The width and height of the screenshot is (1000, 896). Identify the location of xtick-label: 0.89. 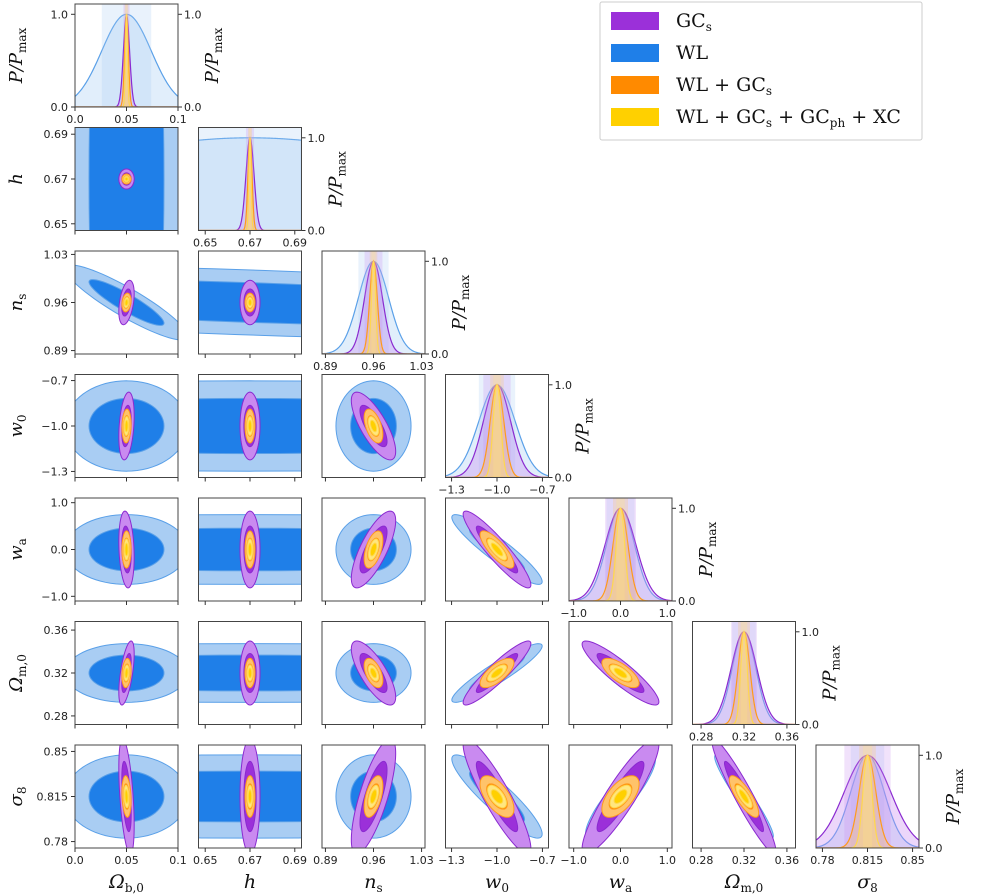
(325, 366).